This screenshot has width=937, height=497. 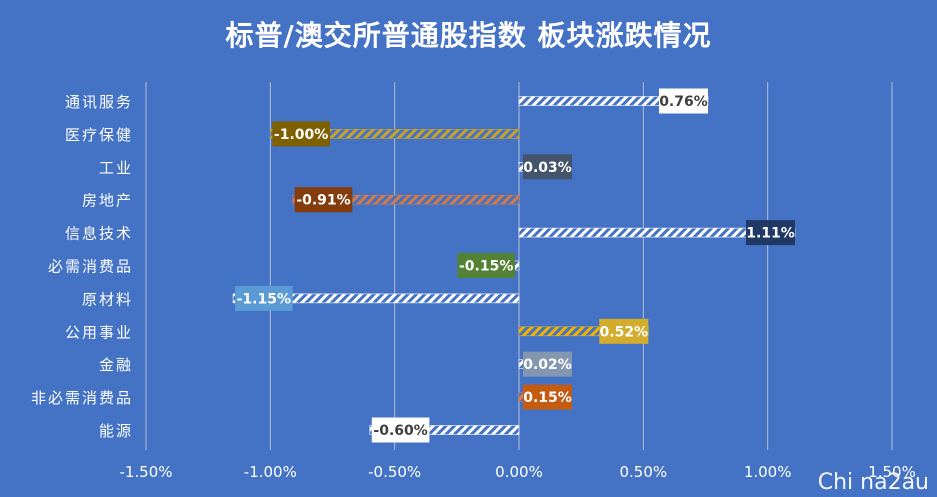 What do you see at coordinates (107, 201) in the screenshot?
I see `category-label: 房地产` at bounding box center [107, 201].